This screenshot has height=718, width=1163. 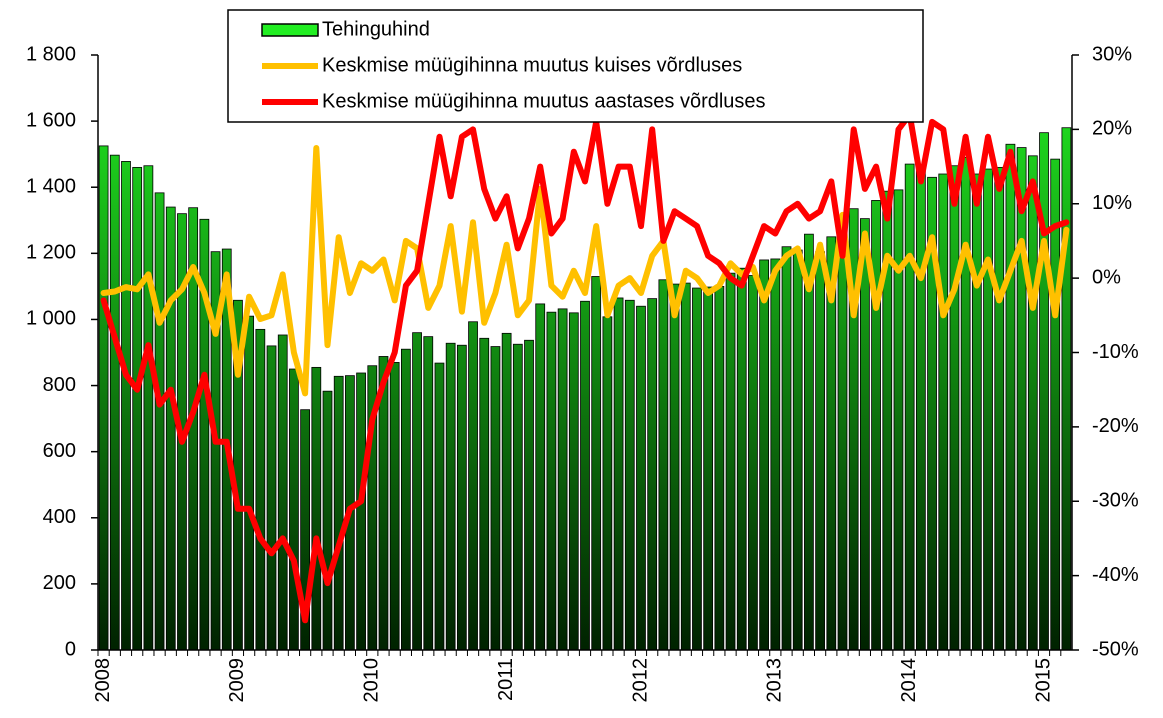 I want to click on x-tick-label: 2013, so click(x=775, y=680).